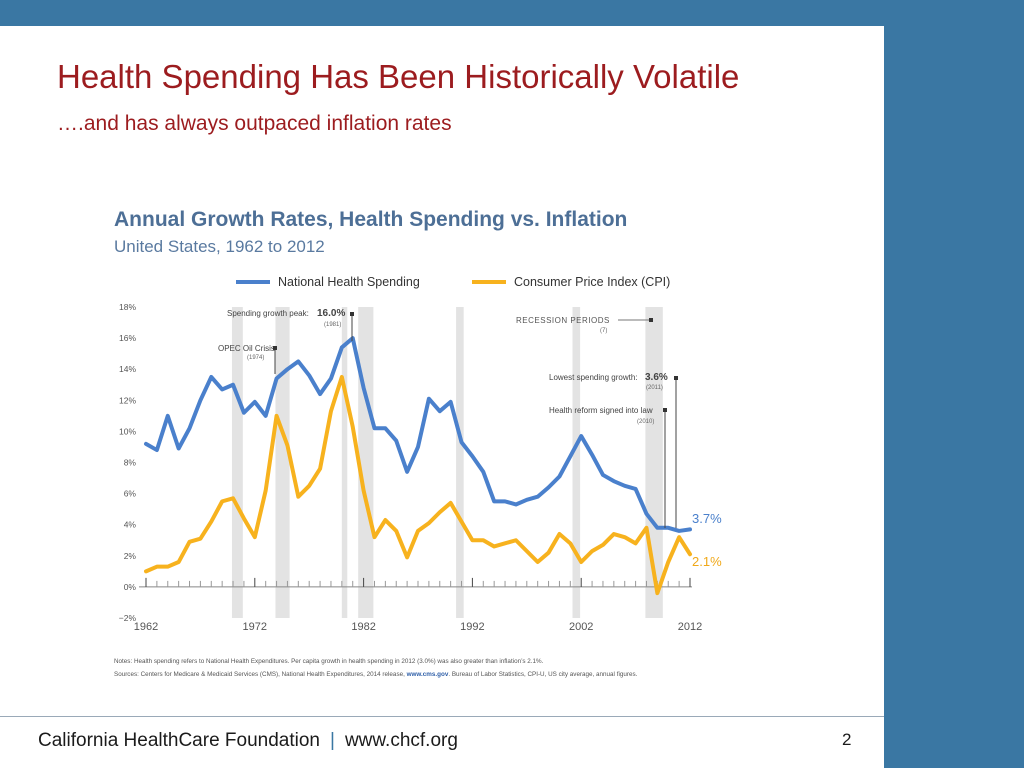 The height and width of the screenshot is (768, 1024). What do you see at coordinates (127, 369) in the screenshot?
I see `y-tick-label: 14%` at bounding box center [127, 369].